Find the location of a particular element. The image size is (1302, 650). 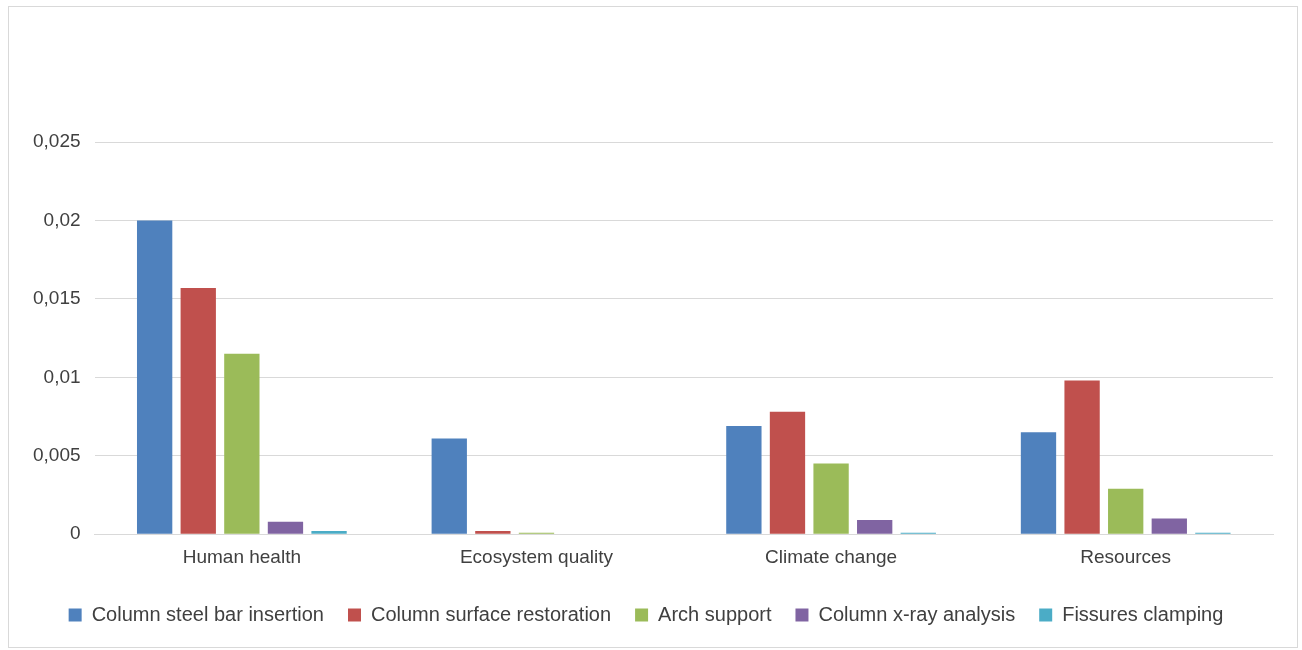

legend-label: Column surface restoration is located at coordinates (491, 613).